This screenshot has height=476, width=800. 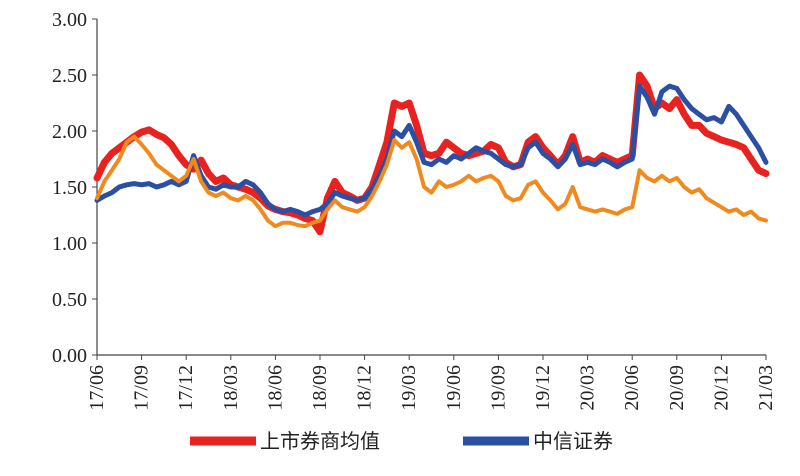 What do you see at coordinates (69, 356) in the screenshot?
I see `y-tick-label: 0.00` at bounding box center [69, 356].